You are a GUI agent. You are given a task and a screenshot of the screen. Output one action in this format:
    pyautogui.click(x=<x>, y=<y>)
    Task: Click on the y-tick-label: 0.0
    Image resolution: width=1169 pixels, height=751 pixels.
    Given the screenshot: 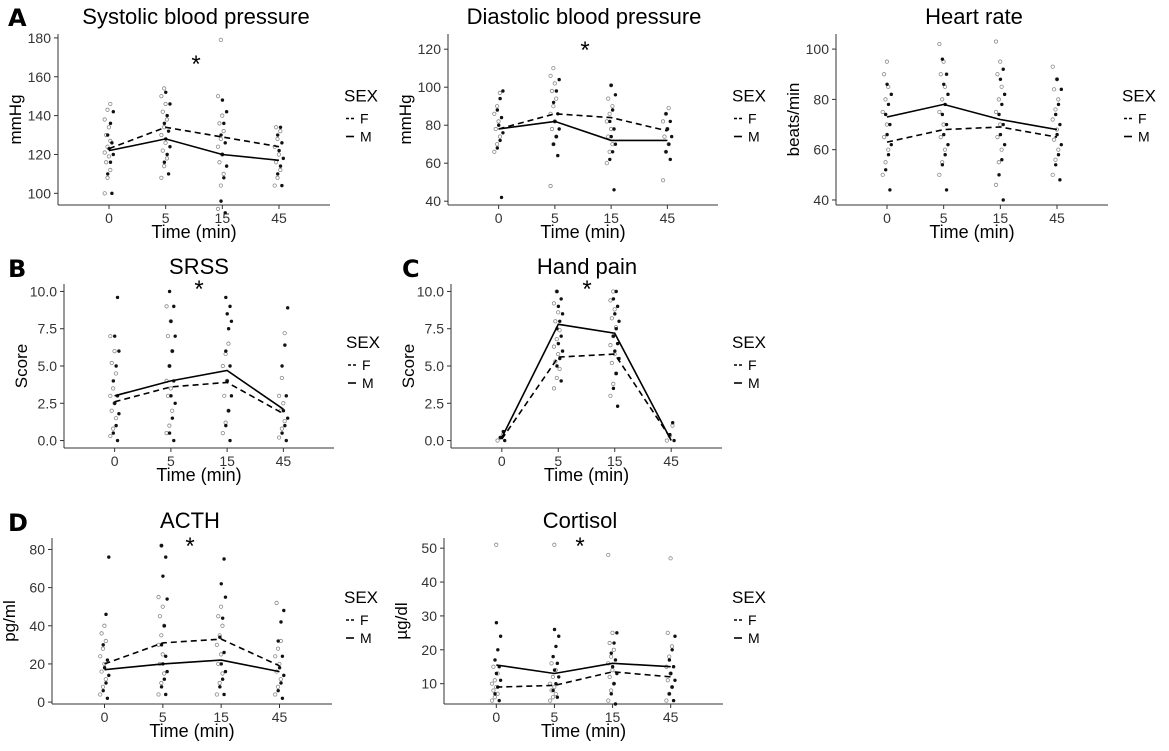 What is the action you would take?
    pyautogui.click(x=48, y=441)
    